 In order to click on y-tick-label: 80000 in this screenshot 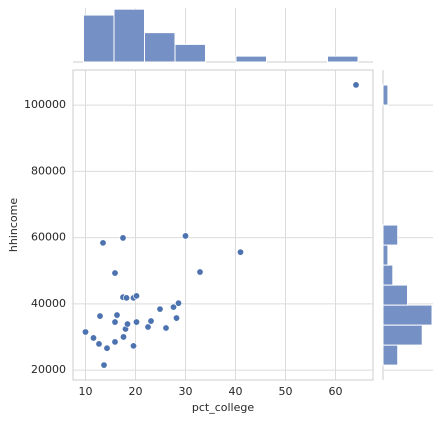, I will do `click(48, 170)`.